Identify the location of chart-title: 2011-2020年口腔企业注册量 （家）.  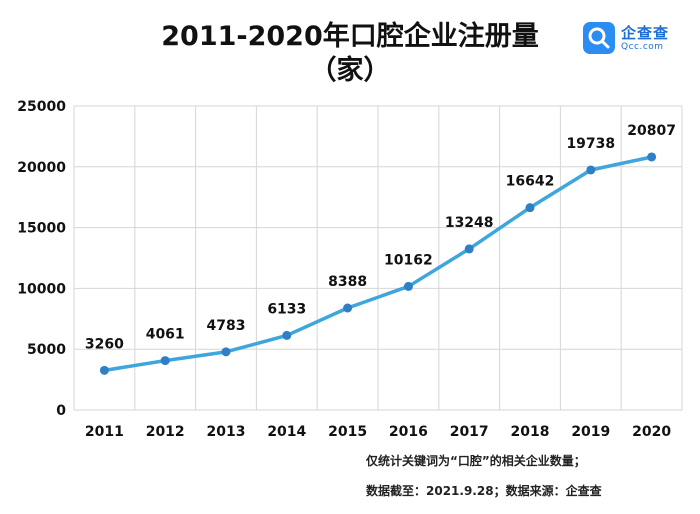
(350, 54).